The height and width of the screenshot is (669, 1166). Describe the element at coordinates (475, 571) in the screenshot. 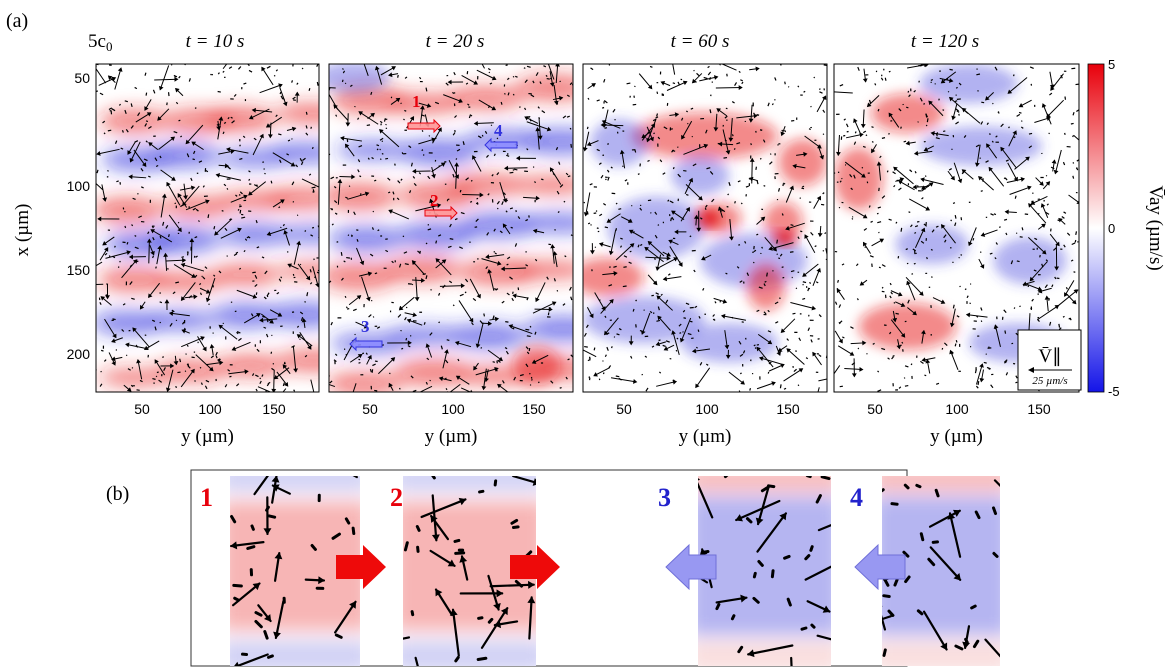

I see `zoom-inset-2: 2` at that location.